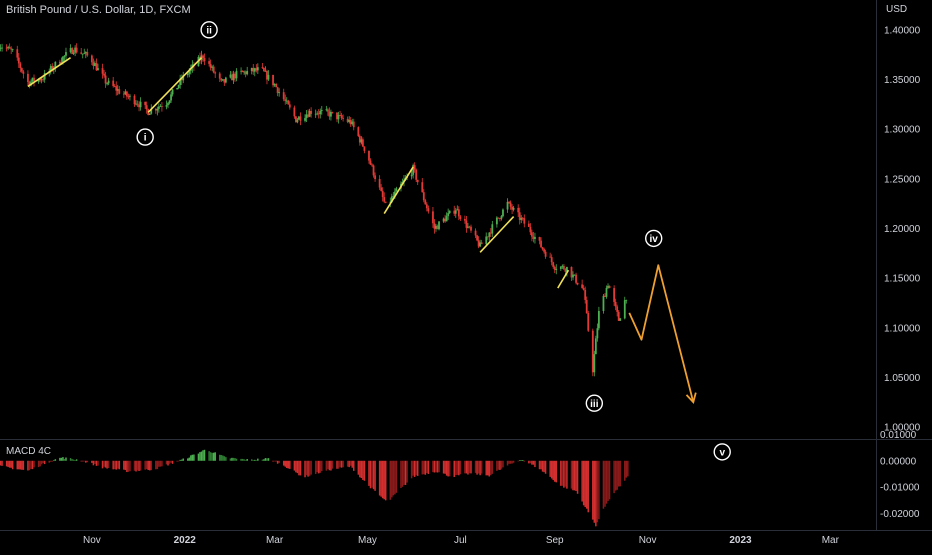 The image size is (932, 555). What do you see at coordinates (902, 279) in the screenshot?
I see `price-tick-label: 1.15000` at bounding box center [902, 279].